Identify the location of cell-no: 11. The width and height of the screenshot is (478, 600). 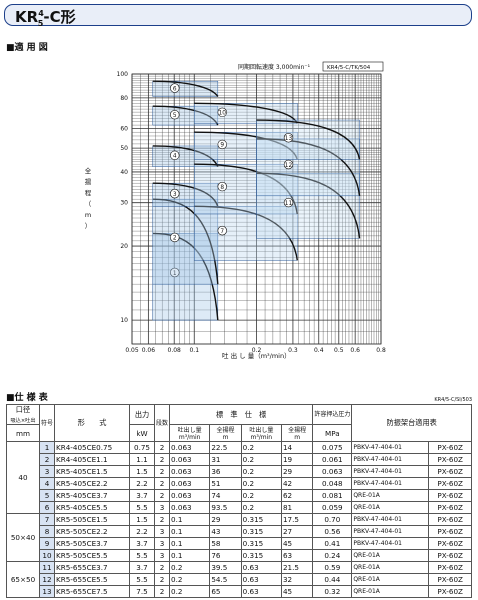
(47, 567).